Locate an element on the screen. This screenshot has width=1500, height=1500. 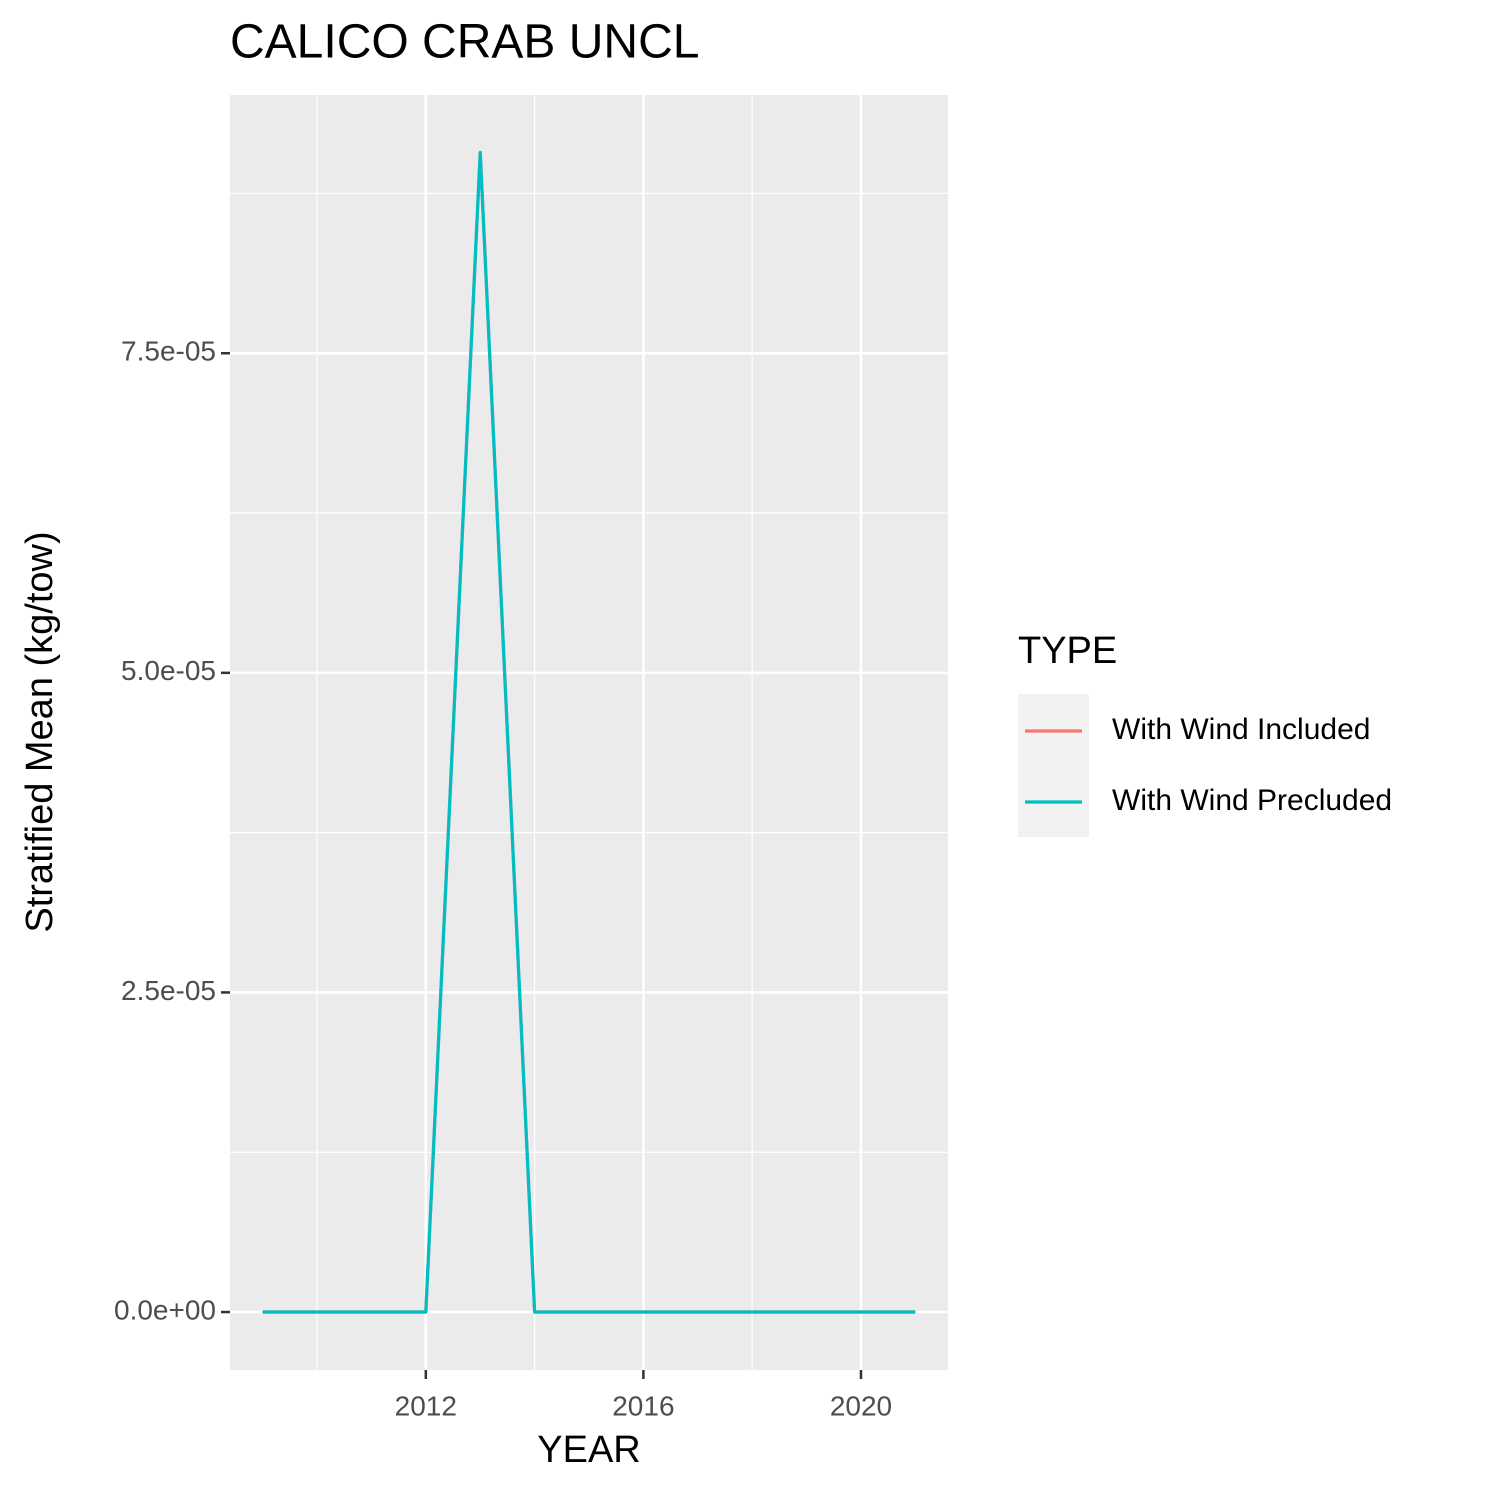
y-tick-label: 2.5e-05 is located at coordinates (168, 990).